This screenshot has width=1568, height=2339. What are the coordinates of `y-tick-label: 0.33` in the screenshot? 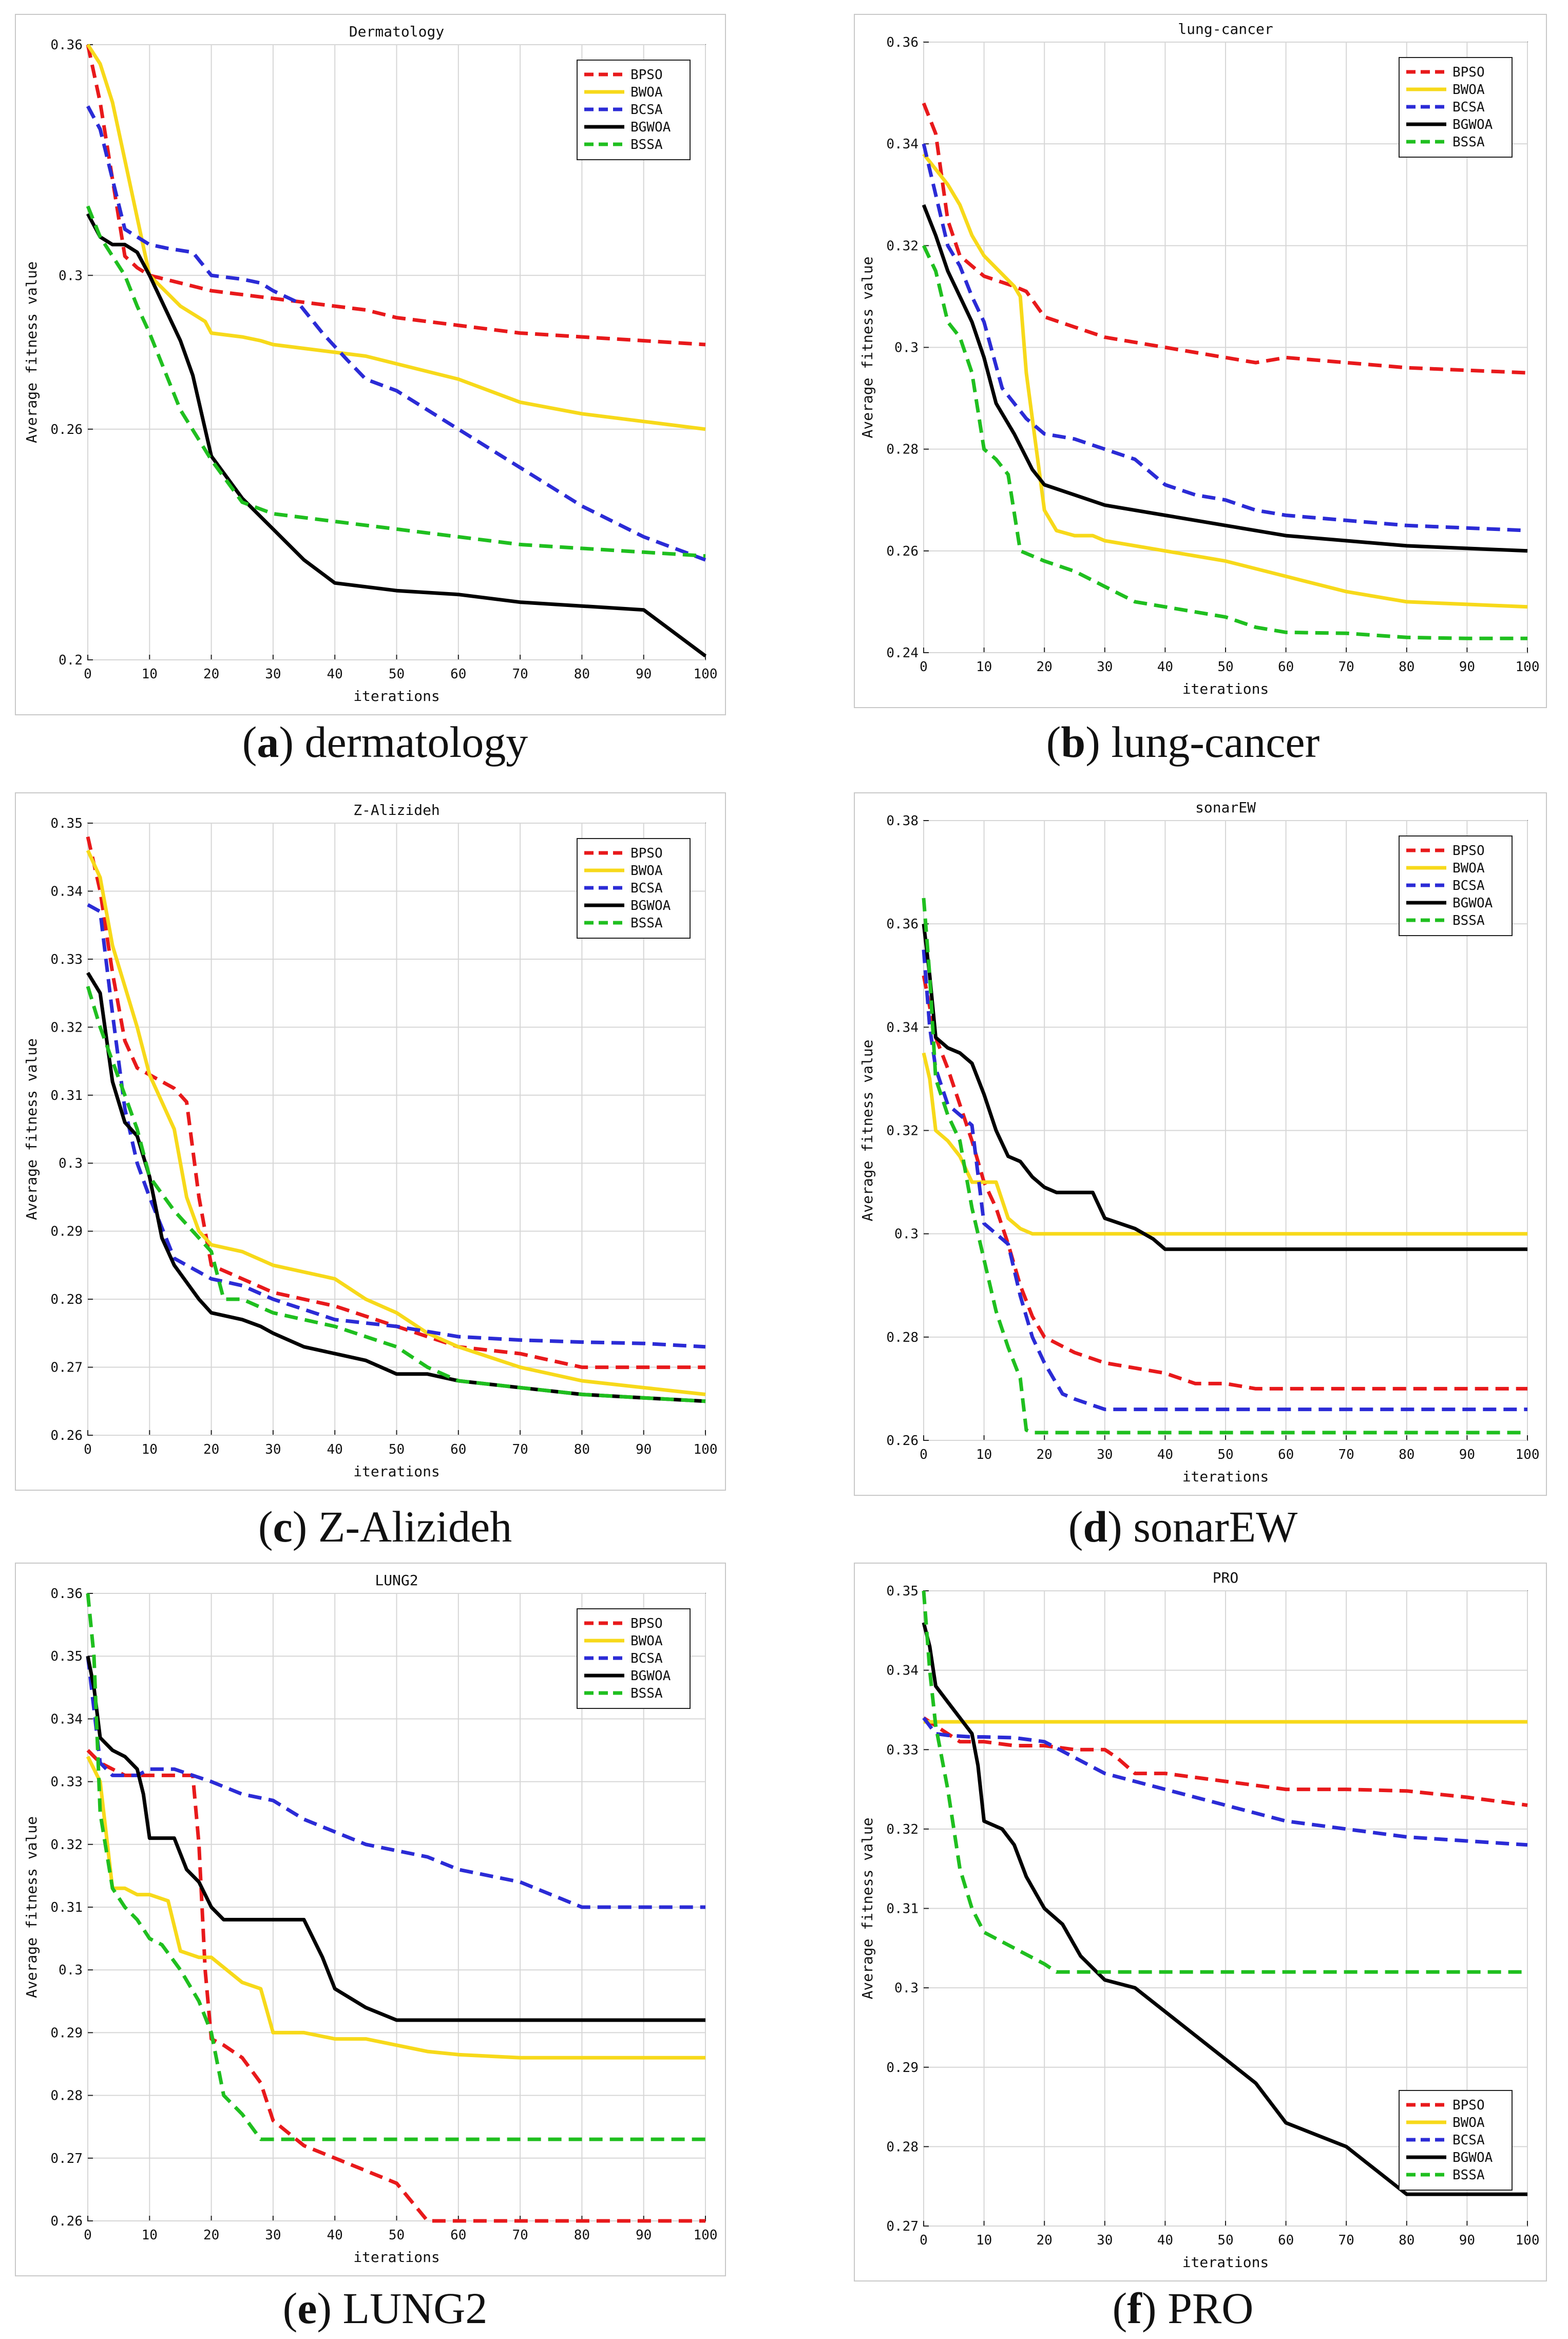 It's located at (66, 959).